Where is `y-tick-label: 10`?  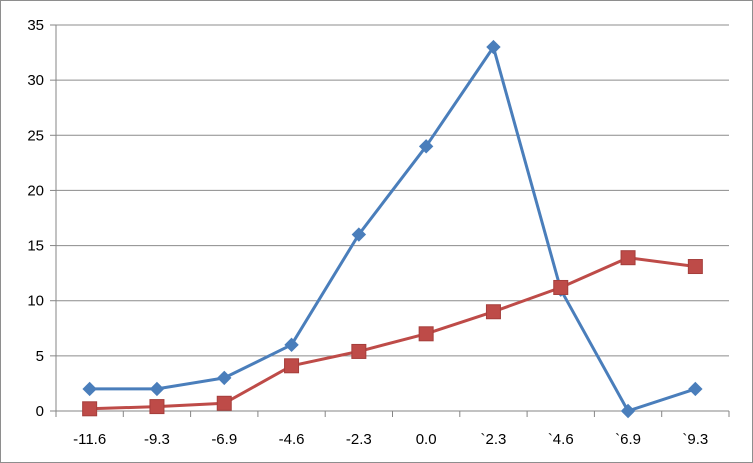
y-tick-label: 10 is located at coordinates (35, 301).